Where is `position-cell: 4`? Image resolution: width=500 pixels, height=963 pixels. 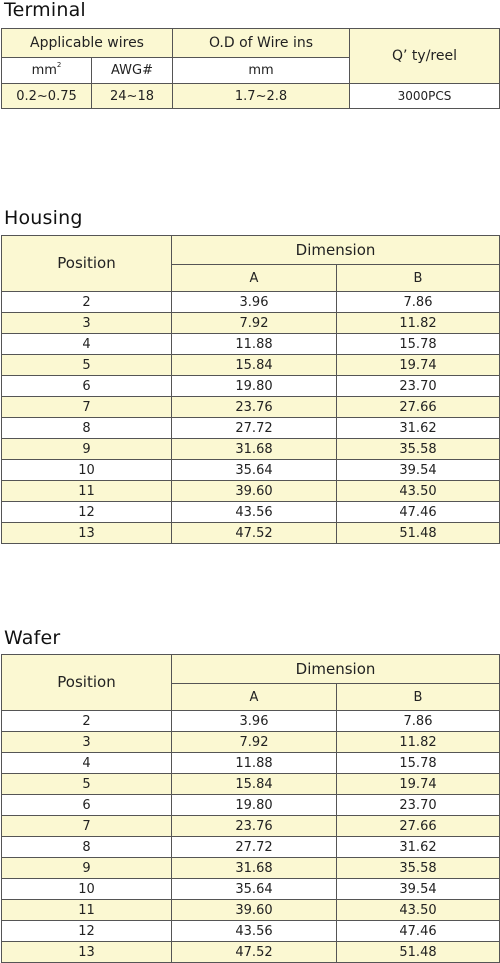 position-cell: 4 is located at coordinates (86, 344).